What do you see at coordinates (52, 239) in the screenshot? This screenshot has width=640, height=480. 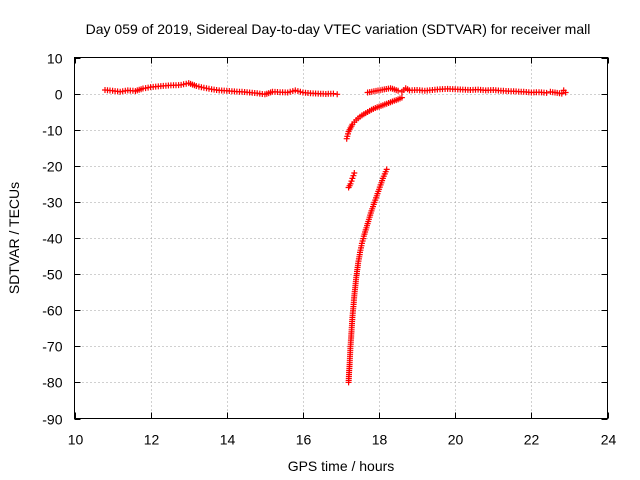 I see `y-tick-label: -40` at bounding box center [52, 239].